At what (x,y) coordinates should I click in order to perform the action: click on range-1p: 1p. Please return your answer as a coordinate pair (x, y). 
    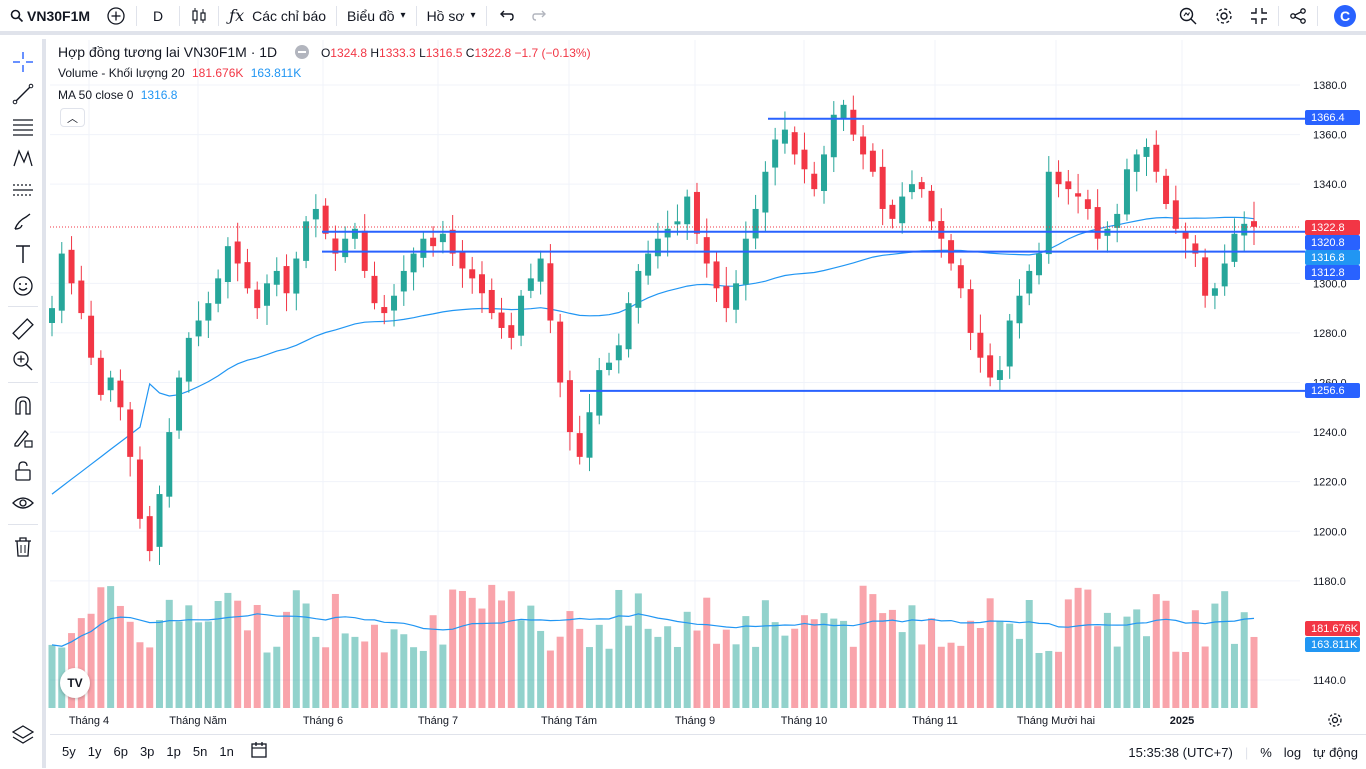
    Looking at the image, I should click on (173, 751).